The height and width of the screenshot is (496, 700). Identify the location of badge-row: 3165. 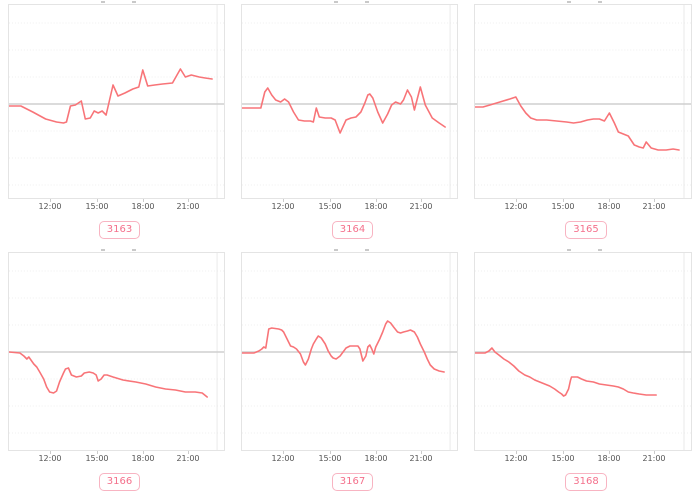
(583, 230).